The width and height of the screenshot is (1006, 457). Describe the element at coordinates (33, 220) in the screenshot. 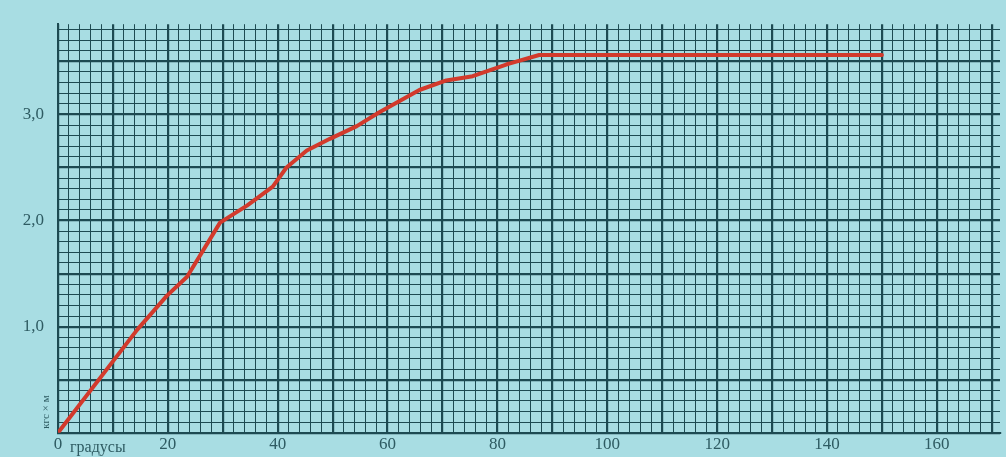

I see `y-tick-label: 2,0` at that location.